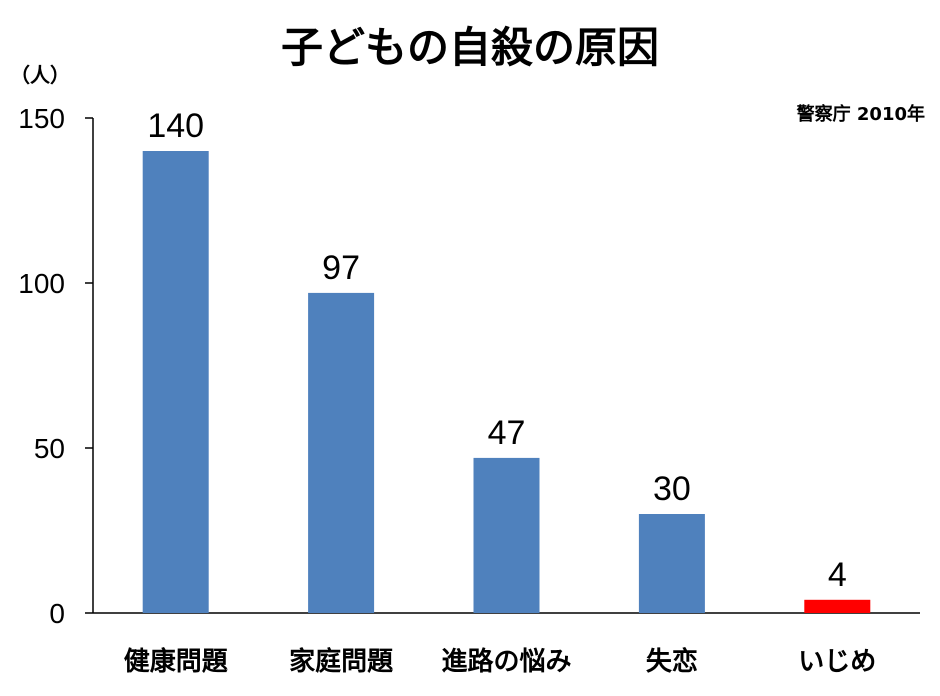 This screenshot has width=940, height=696. Describe the element at coordinates (672, 661) in the screenshot. I see `category-label-4: 失恋` at that location.